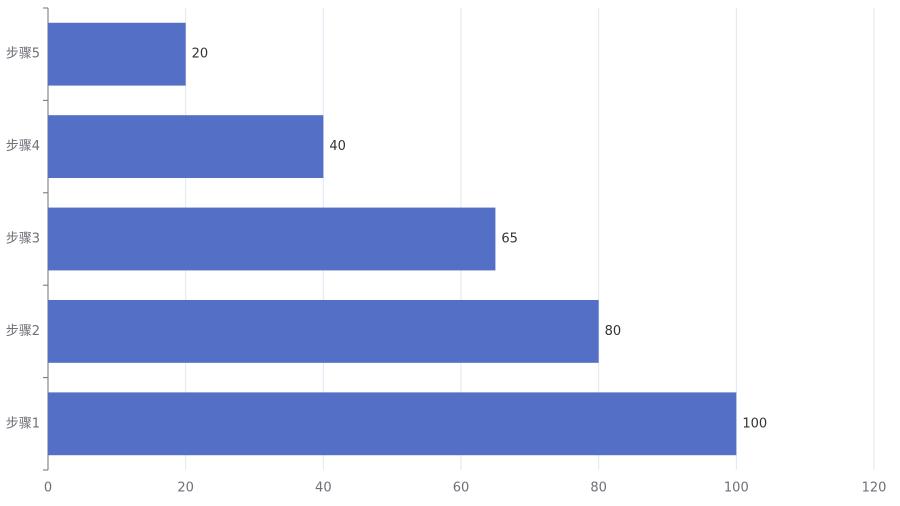 Image resolution: width=900 pixels, height=506 pixels. I want to click on data-label: 40, so click(337, 146).